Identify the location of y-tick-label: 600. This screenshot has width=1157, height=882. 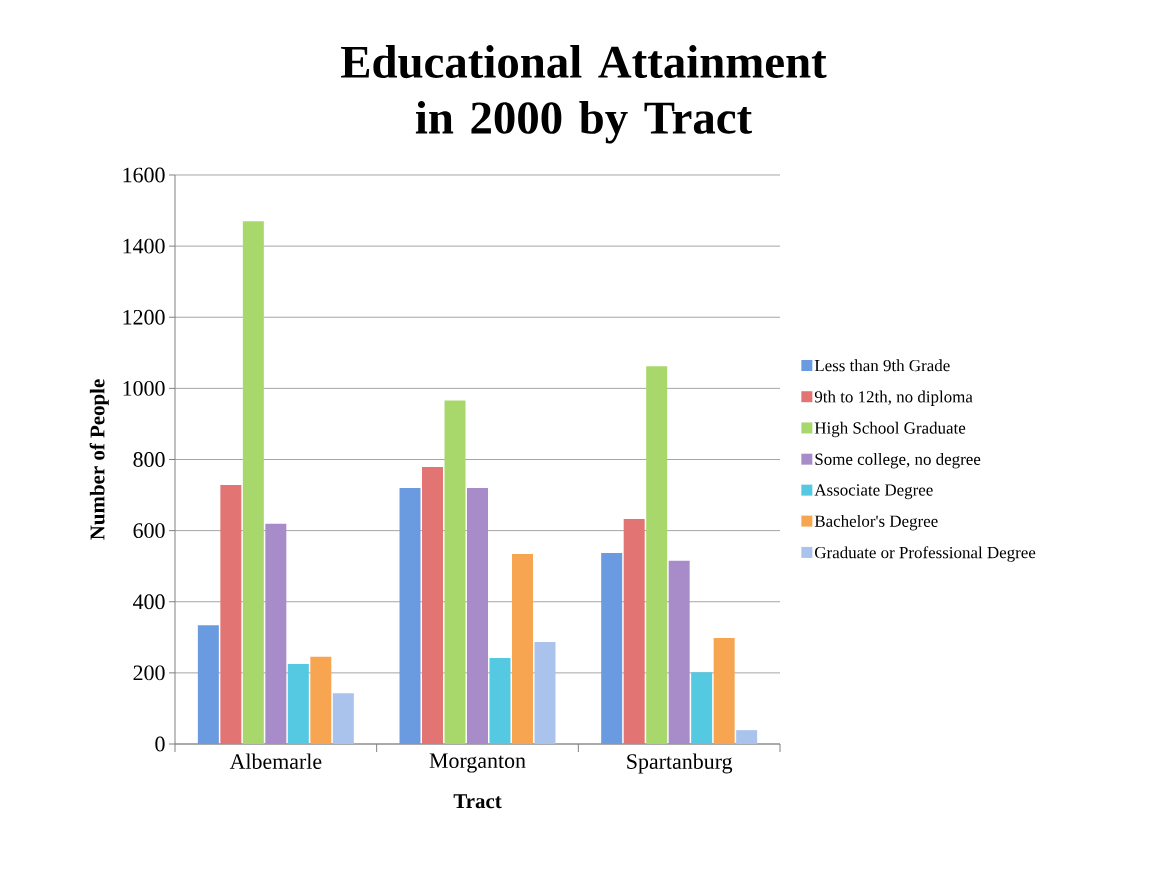
(149, 531).